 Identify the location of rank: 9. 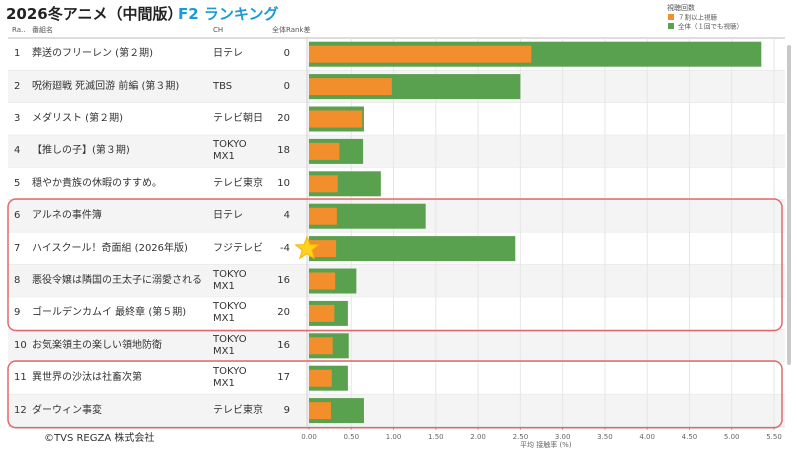
(17, 313).